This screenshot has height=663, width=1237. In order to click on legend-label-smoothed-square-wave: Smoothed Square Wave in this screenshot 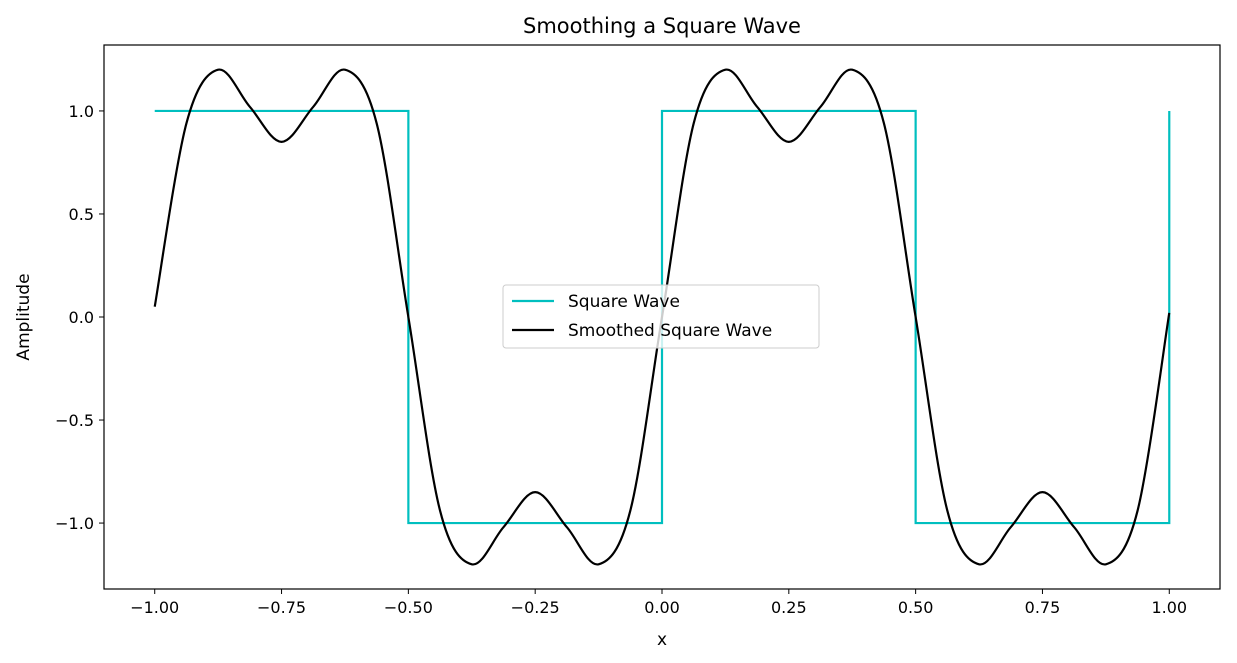, I will do `click(670, 331)`.